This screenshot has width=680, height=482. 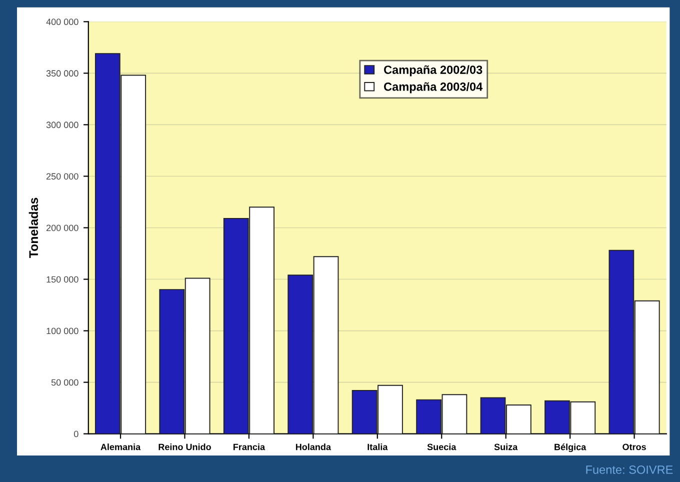 What do you see at coordinates (433, 88) in the screenshot?
I see `legend-label: Campaña 2003/04` at bounding box center [433, 88].